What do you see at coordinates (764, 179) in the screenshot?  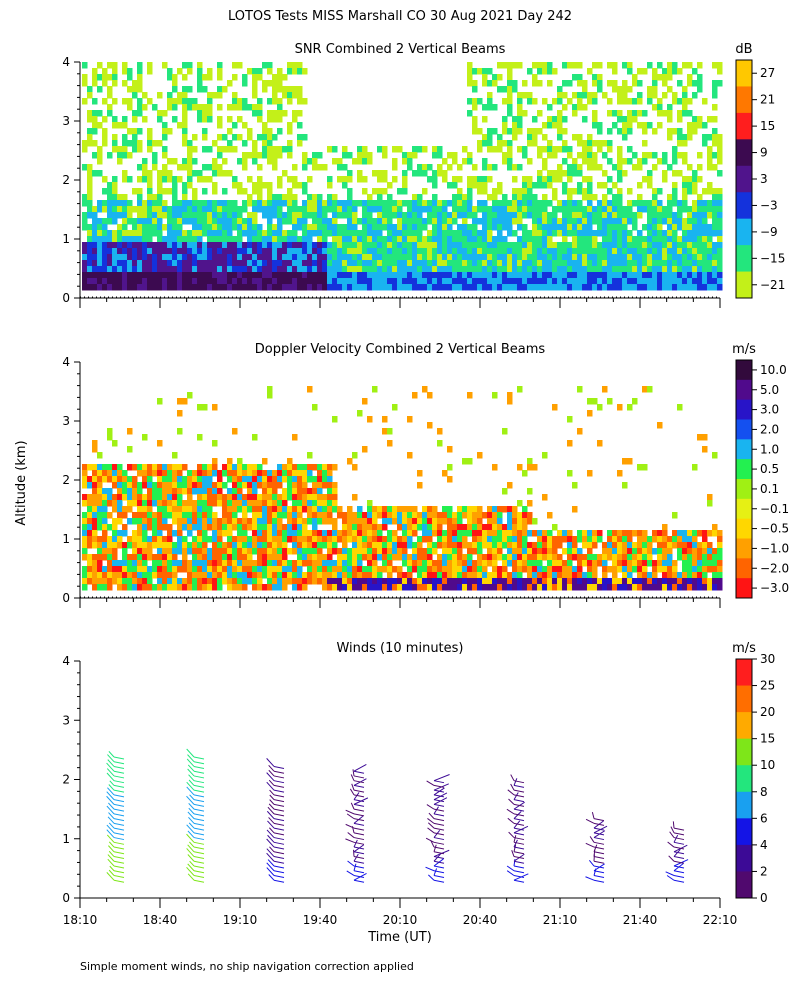 I see `snr-colorbar-tick-label: 3` at bounding box center [764, 179].